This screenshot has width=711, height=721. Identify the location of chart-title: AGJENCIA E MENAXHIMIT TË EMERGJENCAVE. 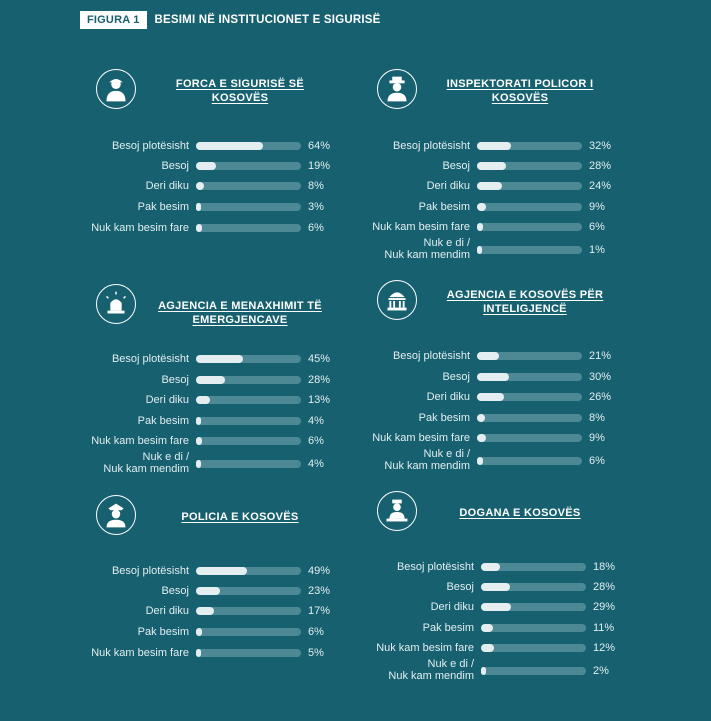
(240, 313).